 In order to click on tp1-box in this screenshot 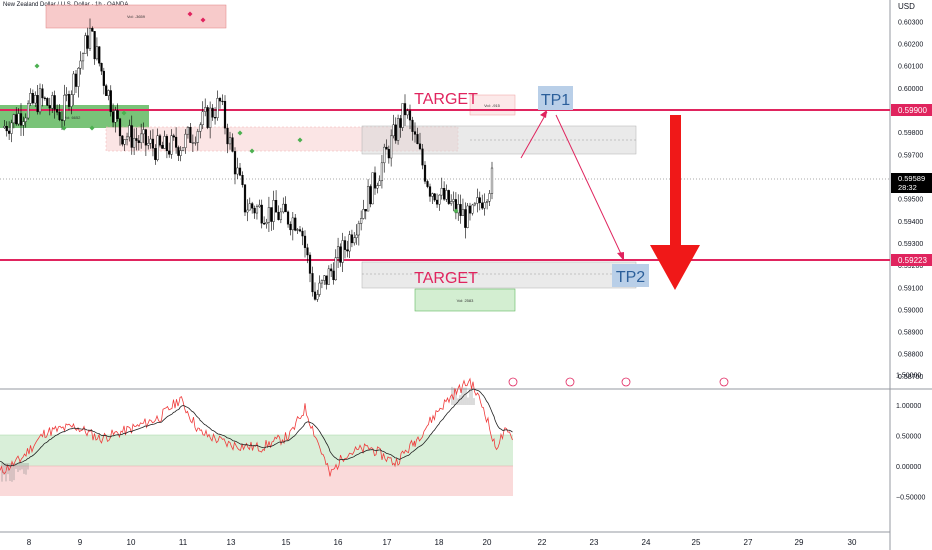, I will do `click(555, 98)`.